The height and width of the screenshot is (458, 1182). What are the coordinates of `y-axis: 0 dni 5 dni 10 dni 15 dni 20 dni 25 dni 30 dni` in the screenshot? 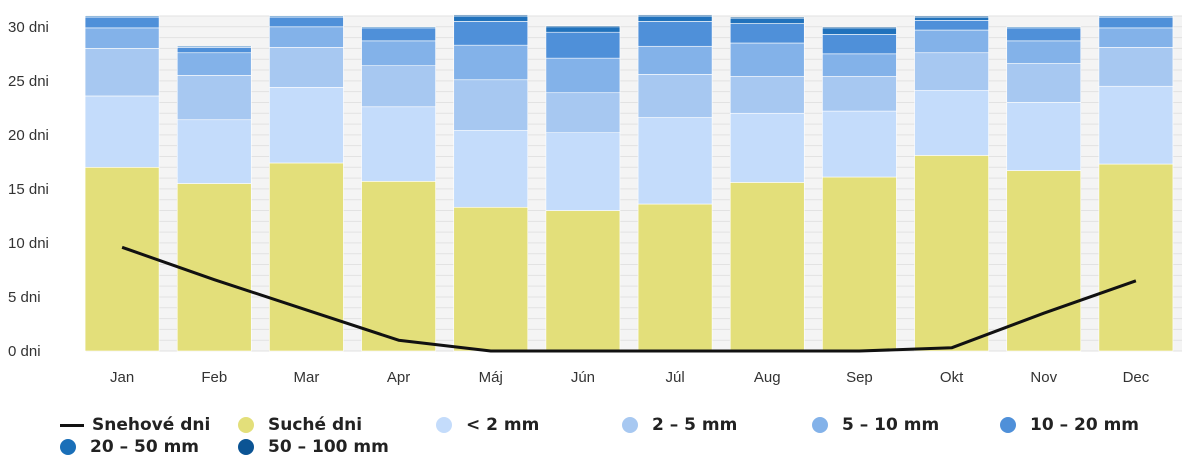 It's located at (28, 189).